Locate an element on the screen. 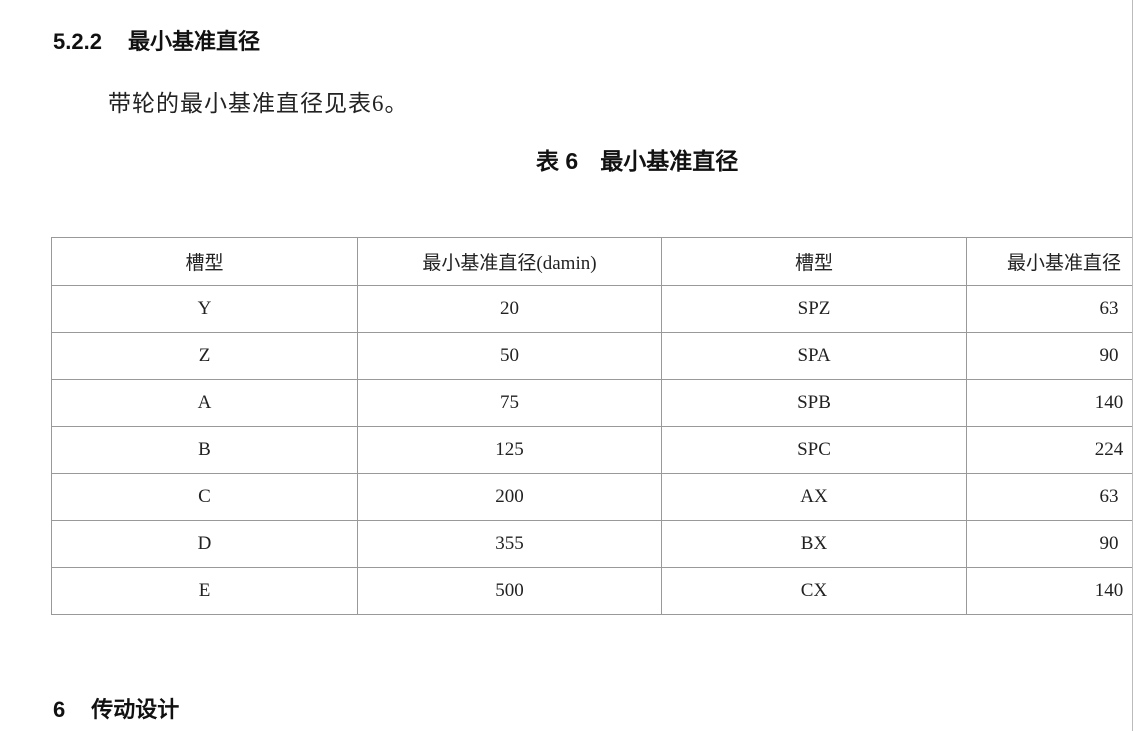 Image resolution: width=1135 pixels, height=731 pixels. table-row: E 500 CX 140 is located at coordinates (591, 591).